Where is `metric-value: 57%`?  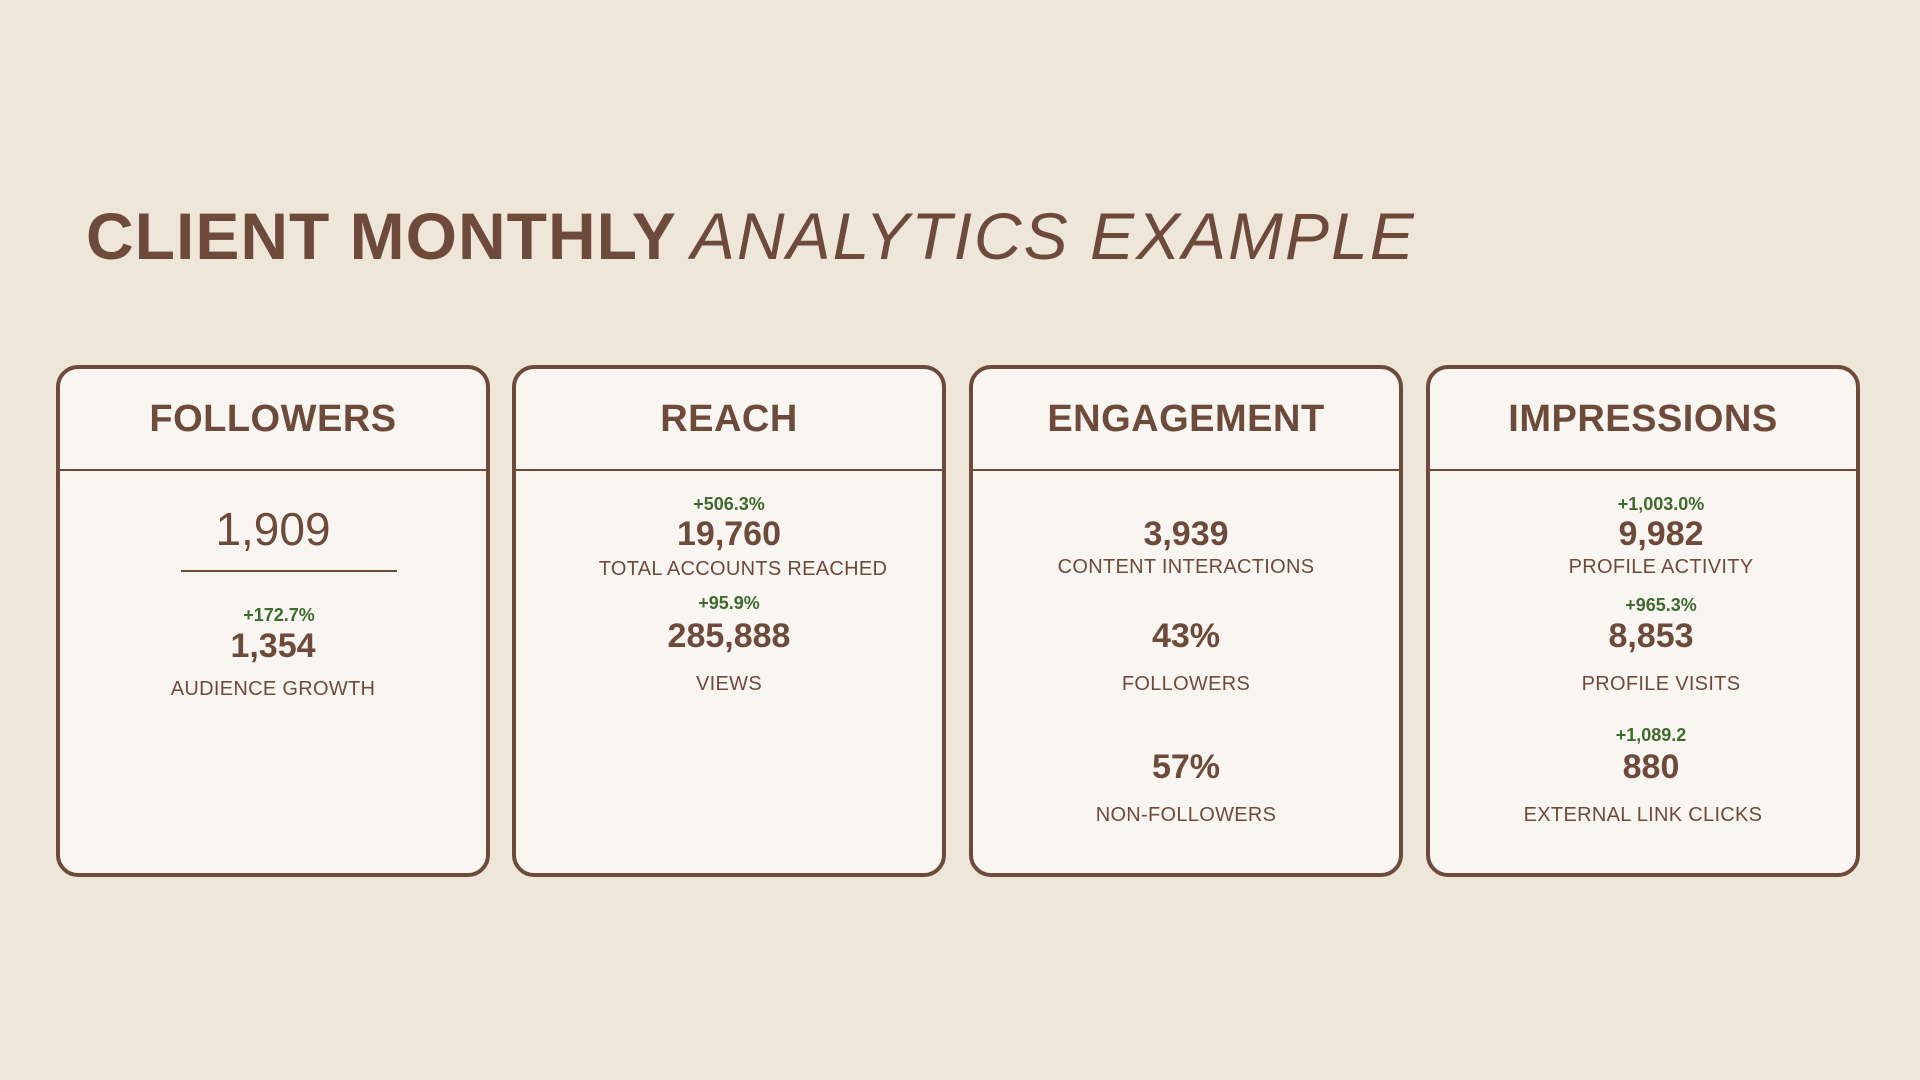 metric-value: 57% is located at coordinates (1186, 767).